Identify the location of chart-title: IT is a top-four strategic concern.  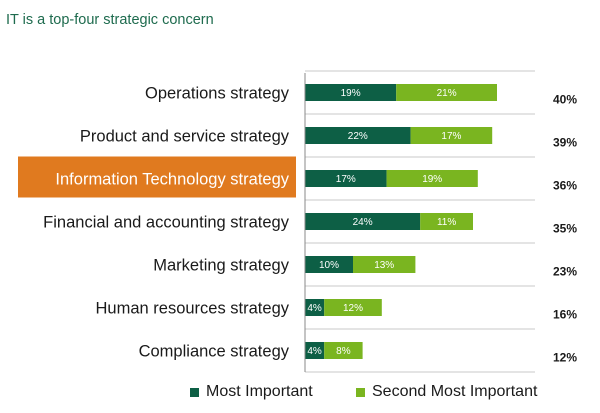
(110, 20).